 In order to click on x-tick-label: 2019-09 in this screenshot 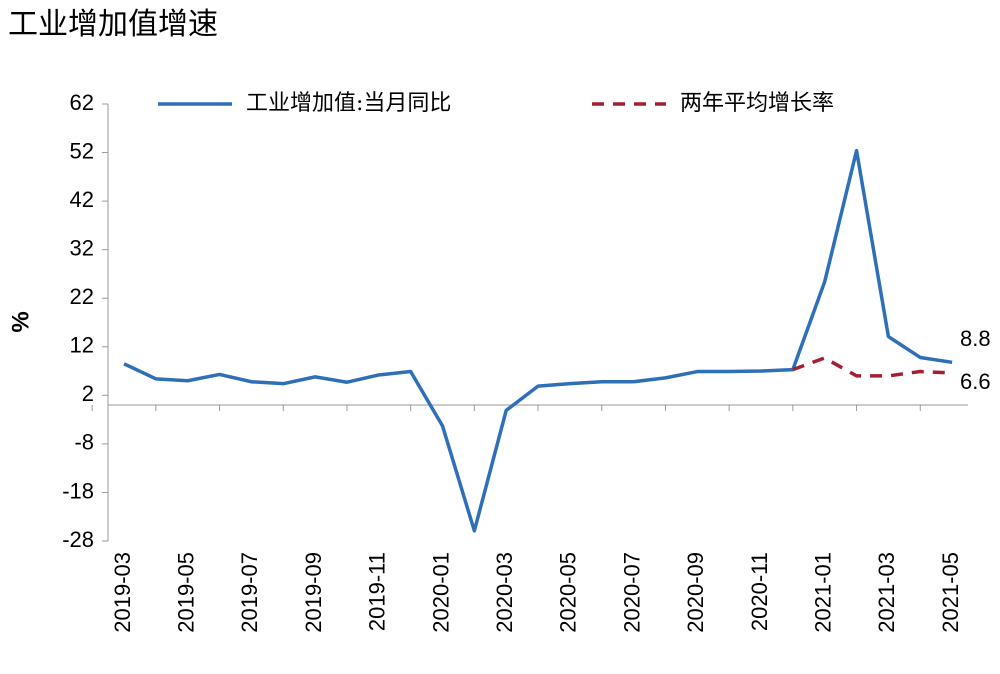, I will do `click(313, 592)`.